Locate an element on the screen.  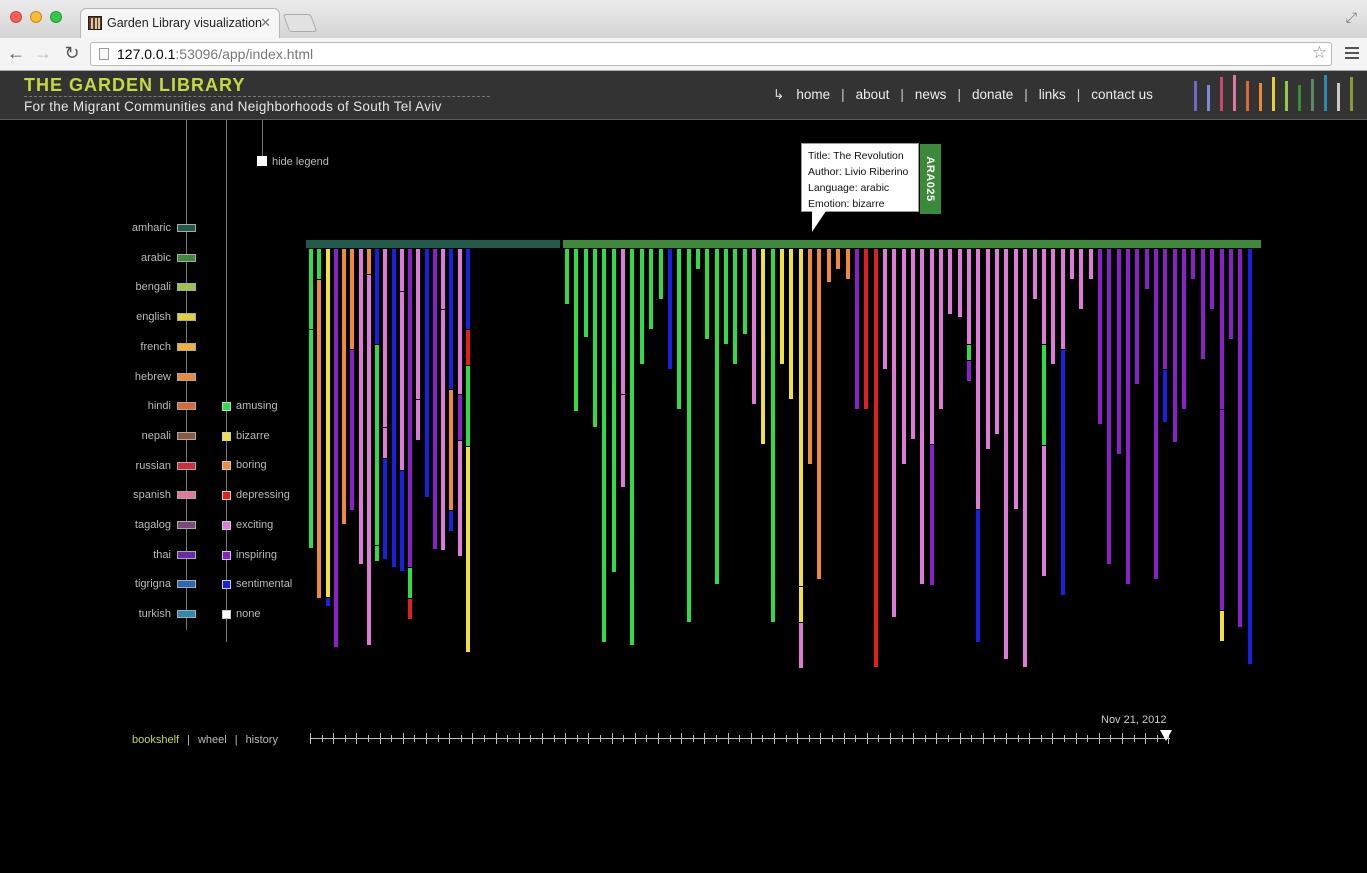
timeline-track is located at coordinates (740, 738).